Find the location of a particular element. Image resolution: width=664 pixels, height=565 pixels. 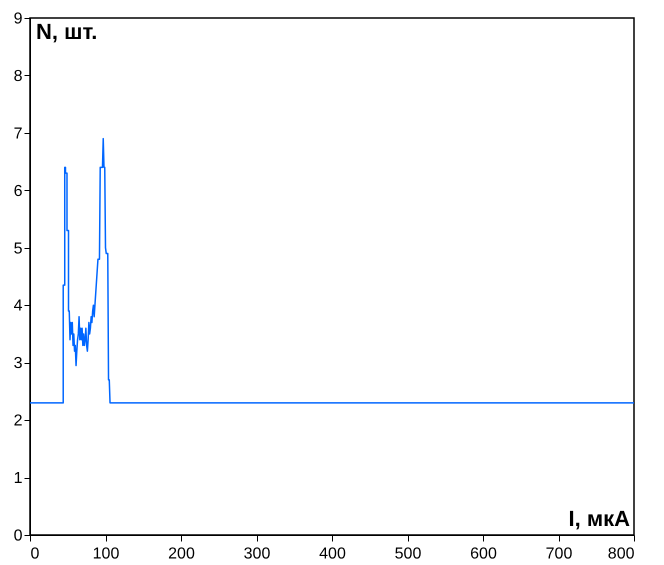

x-tick-label: 0 is located at coordinates (35, 554).